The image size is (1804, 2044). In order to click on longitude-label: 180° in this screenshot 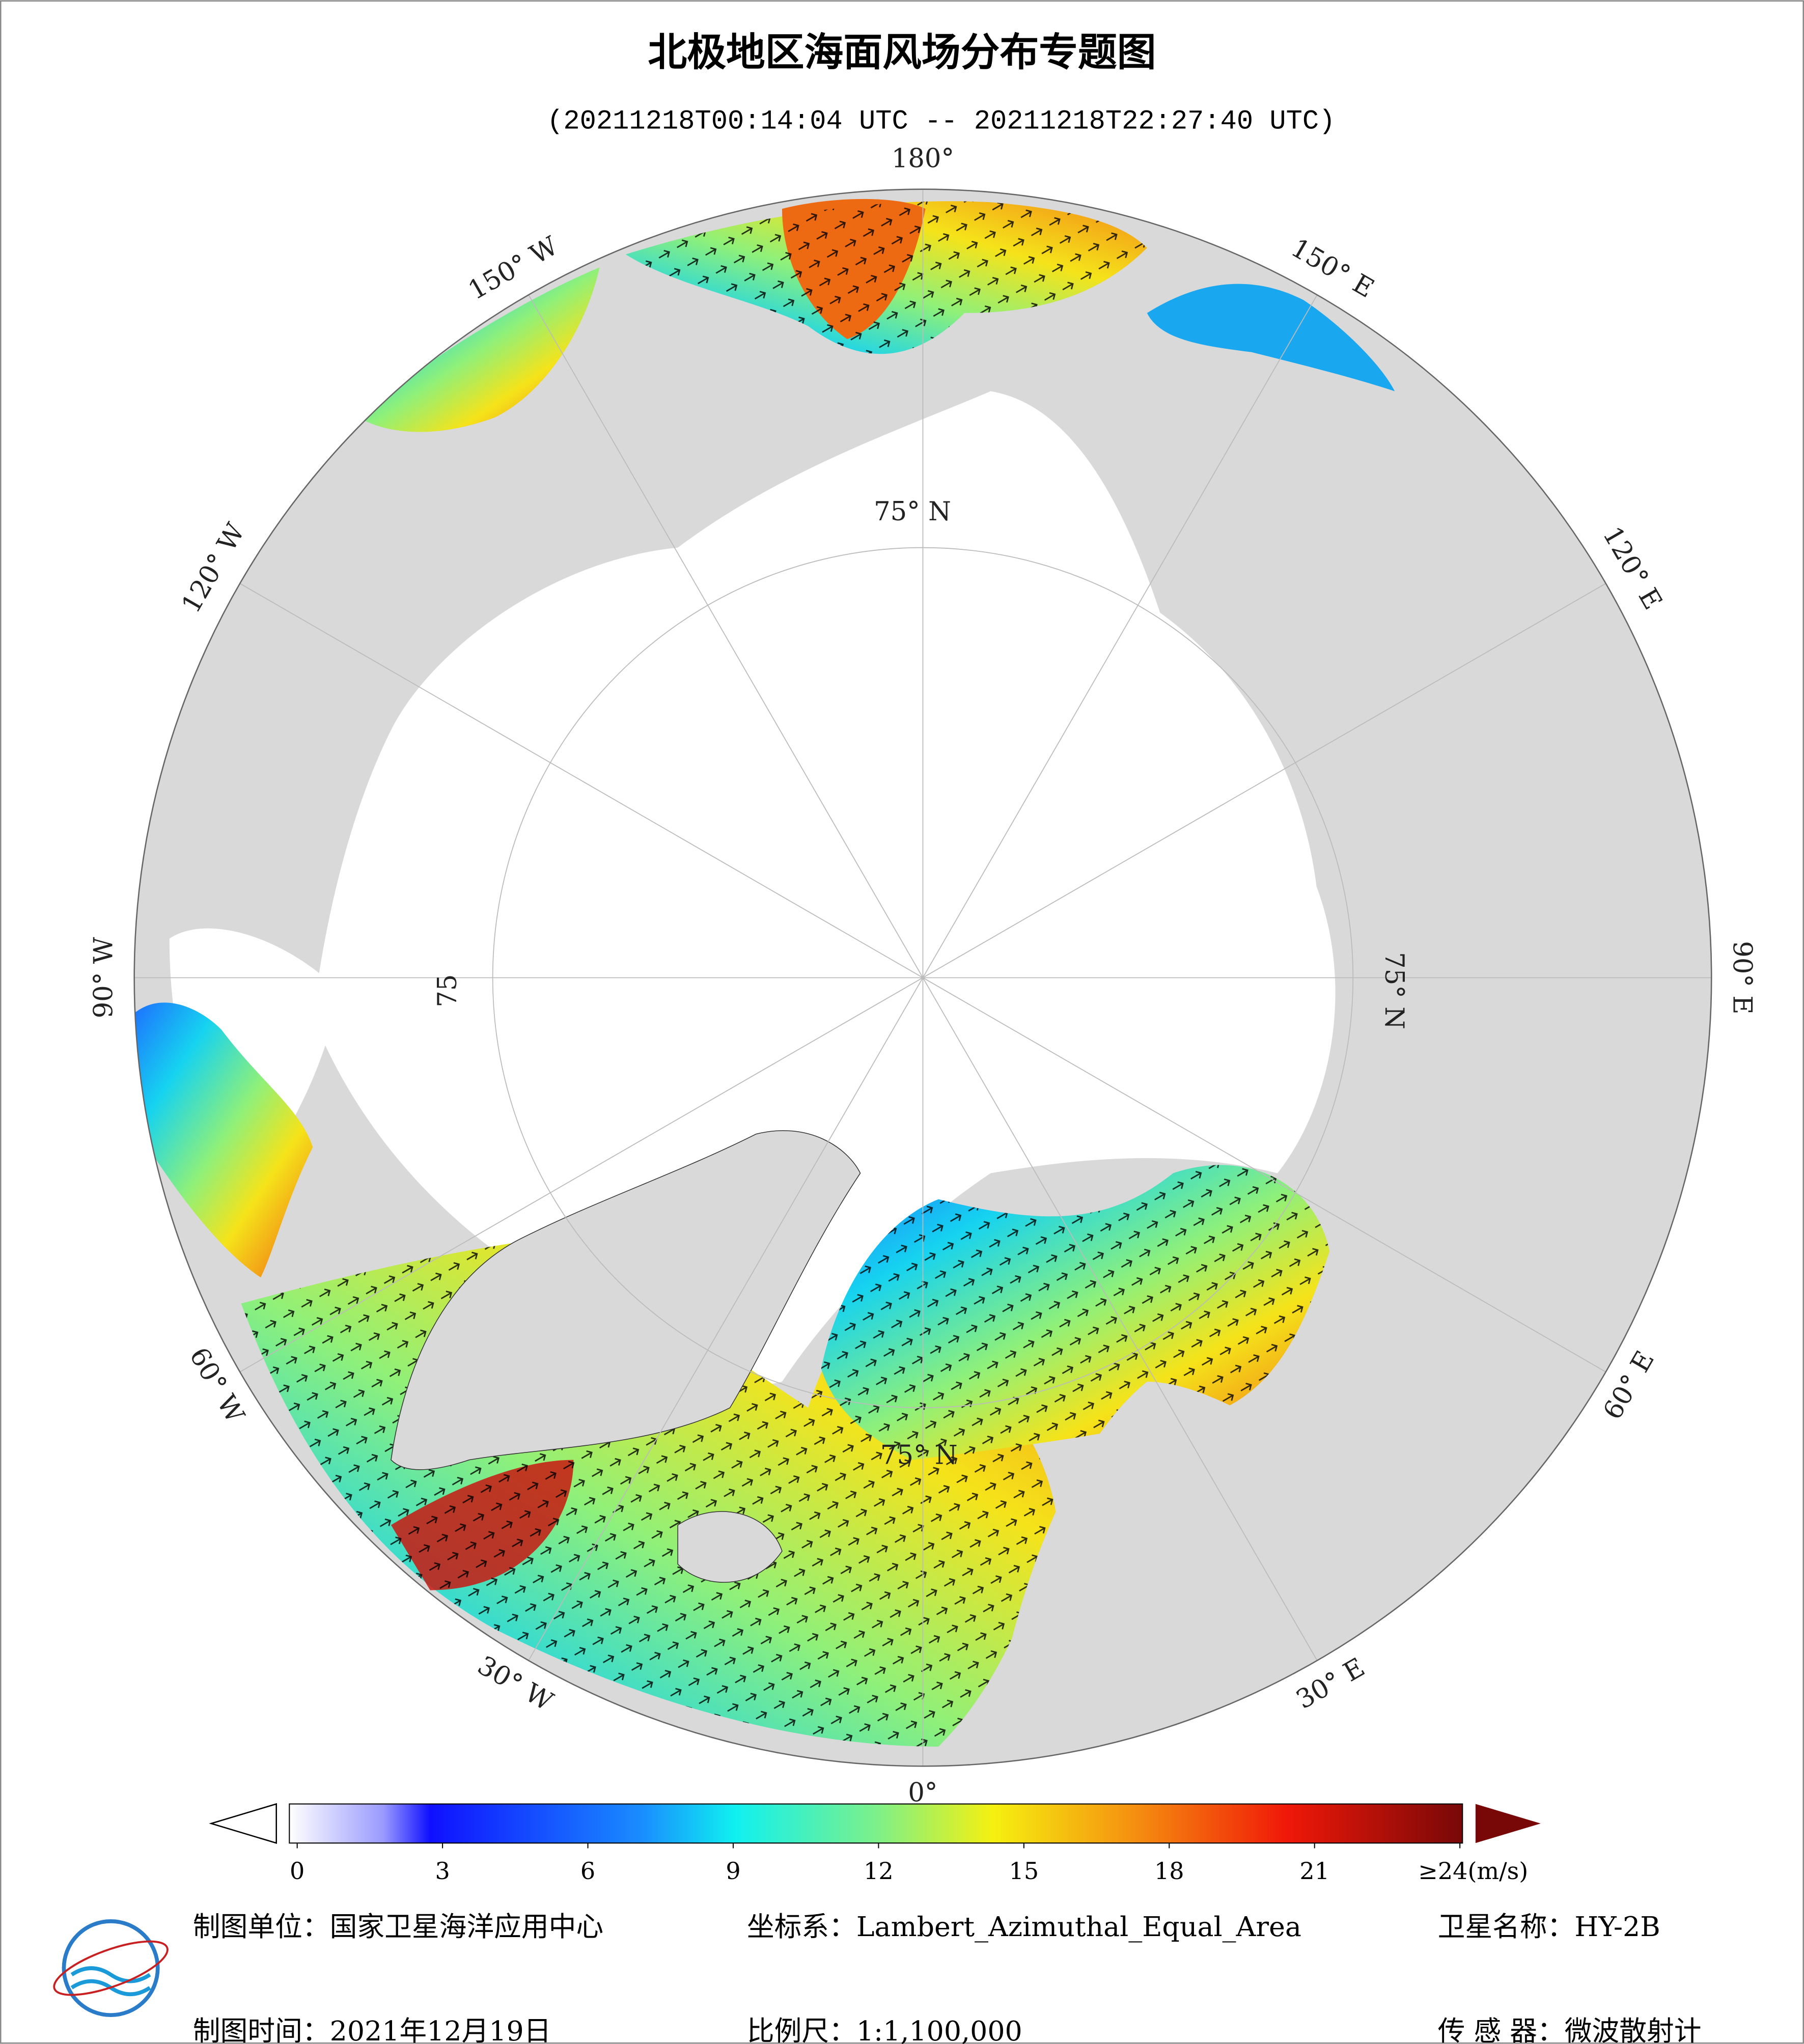, I will do `click(923, 158)`.